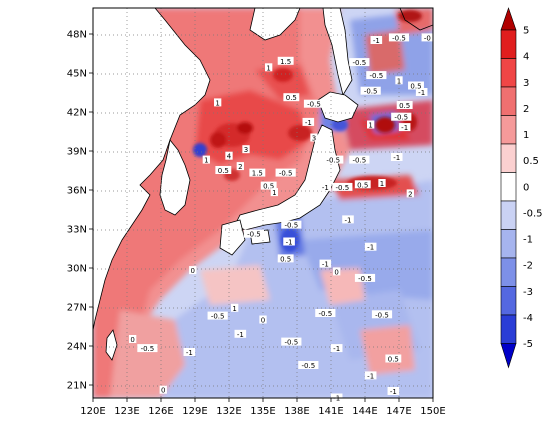 The width and height of the screenshot is (547, 427). Describe the element at coordinates (416, 19) in the screenshot. I see `kurils` at that location.